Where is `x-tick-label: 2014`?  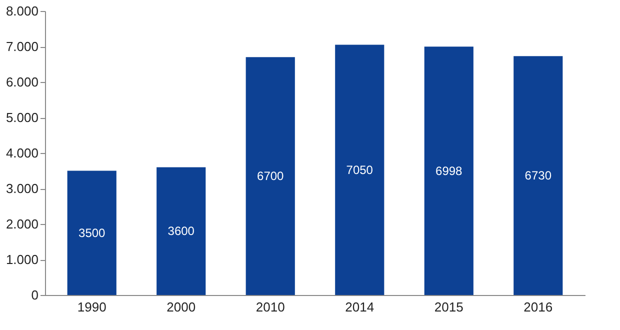
x-tick-label: 2014 is located at coordinates (359, 307).